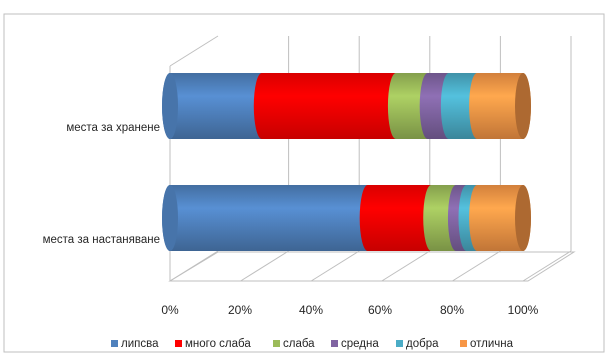 The height and width of the screenshot is (358, 608). I want to click on x-tick-label: 40%, so click(311, 310).